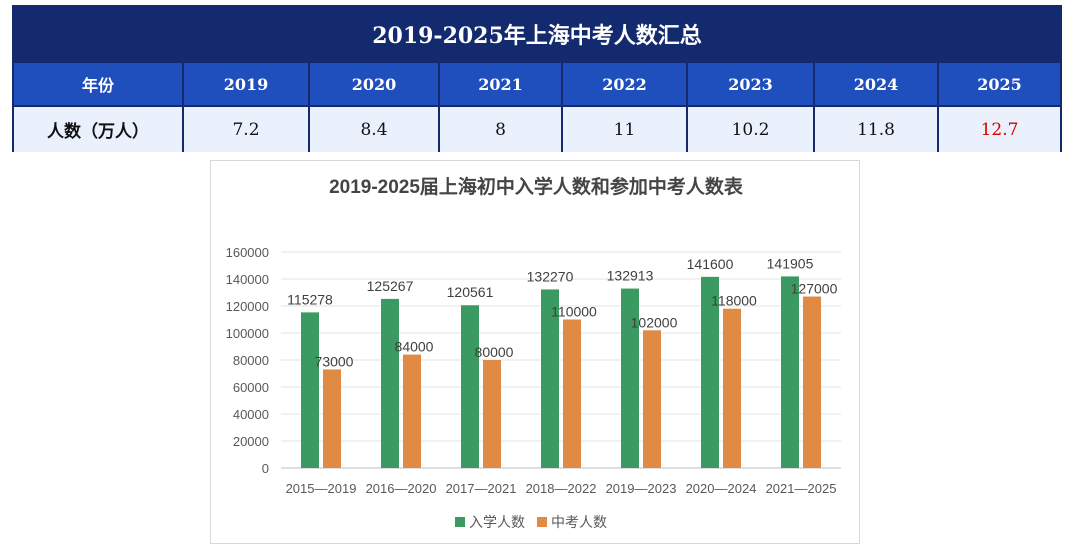  I want to click on data-label-enrollment: 132270, so click(550, 276).